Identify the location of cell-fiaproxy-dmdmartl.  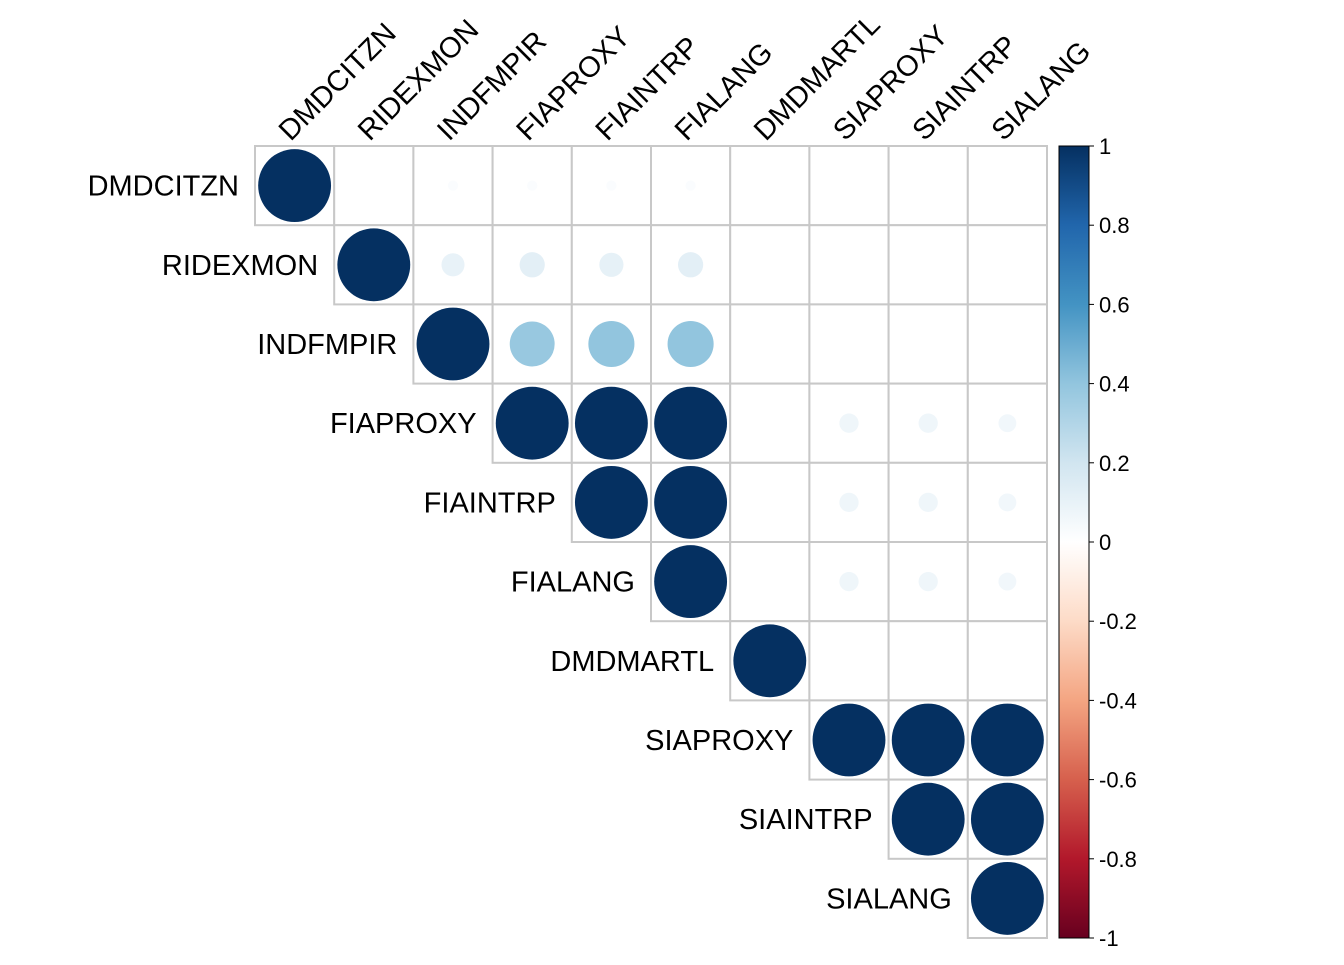
(770, 423).